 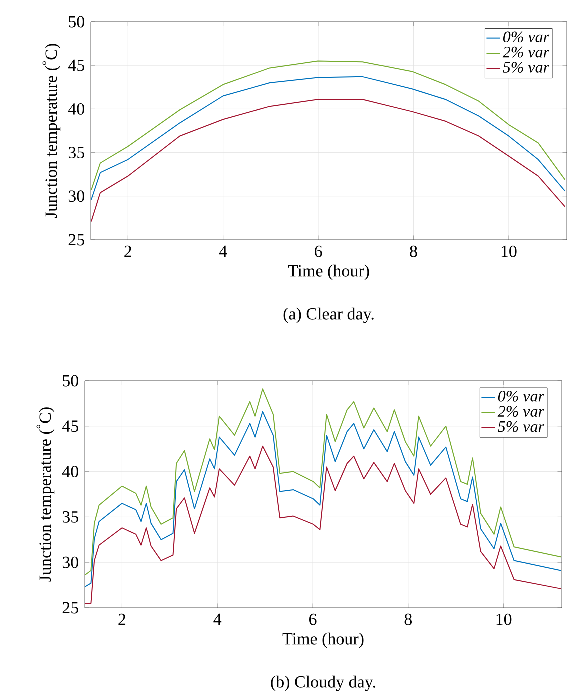 I want to click on text: (a) Clear day., so click(x=329, y=316).